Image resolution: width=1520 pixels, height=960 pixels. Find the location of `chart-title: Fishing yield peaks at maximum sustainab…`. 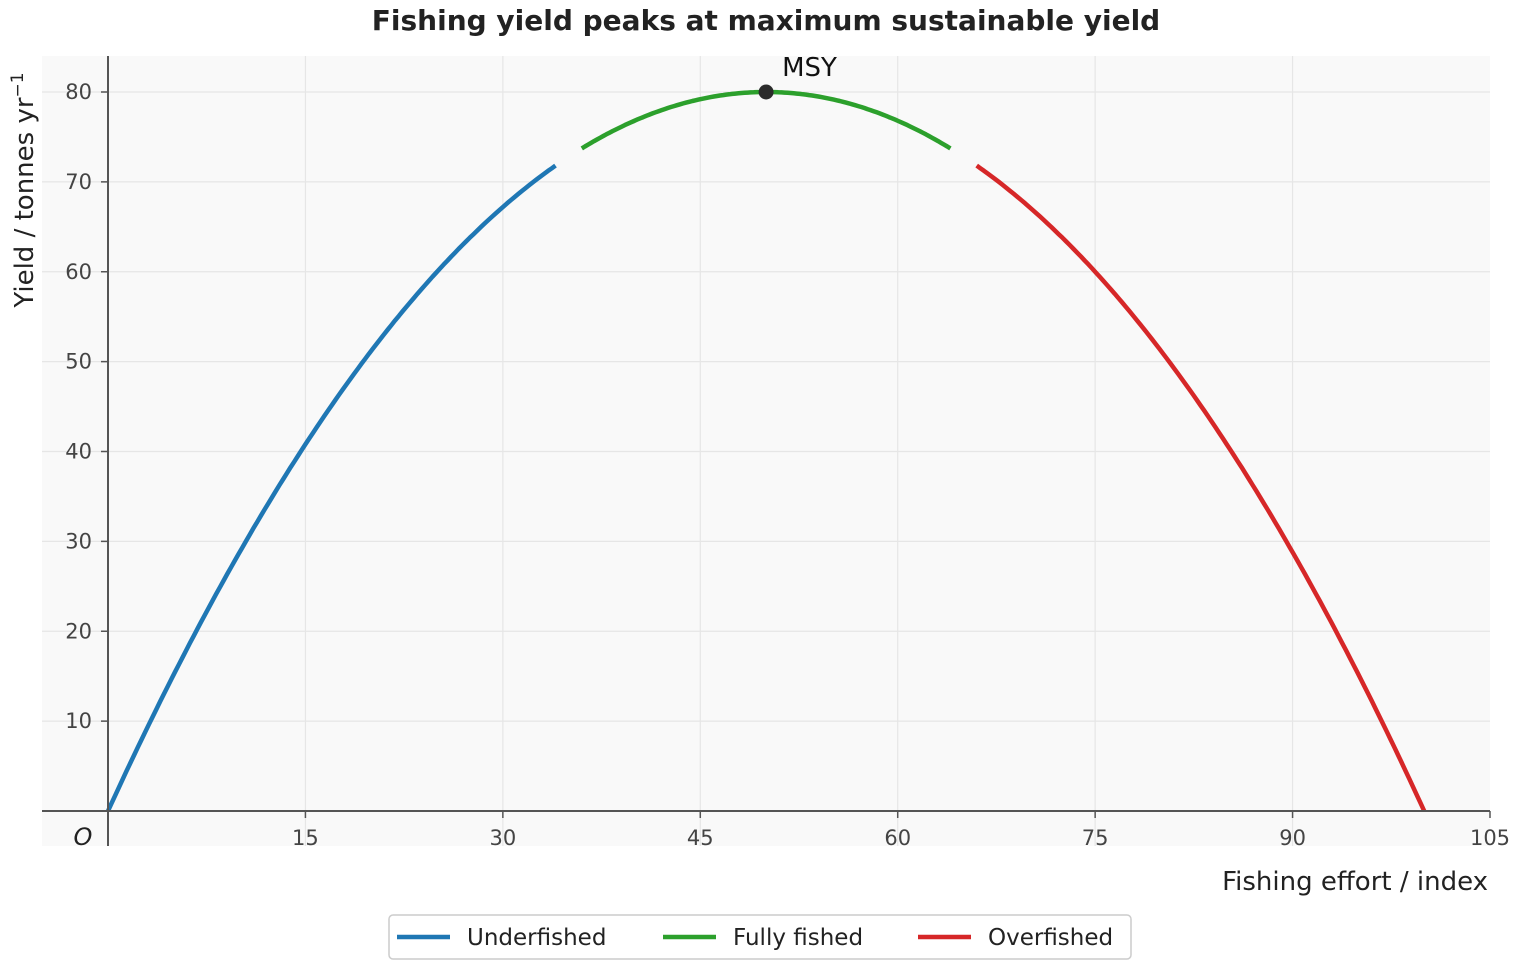

chart-title: Fishing yield peaks at maximum sustainab… is located at coordinates (766, 20).